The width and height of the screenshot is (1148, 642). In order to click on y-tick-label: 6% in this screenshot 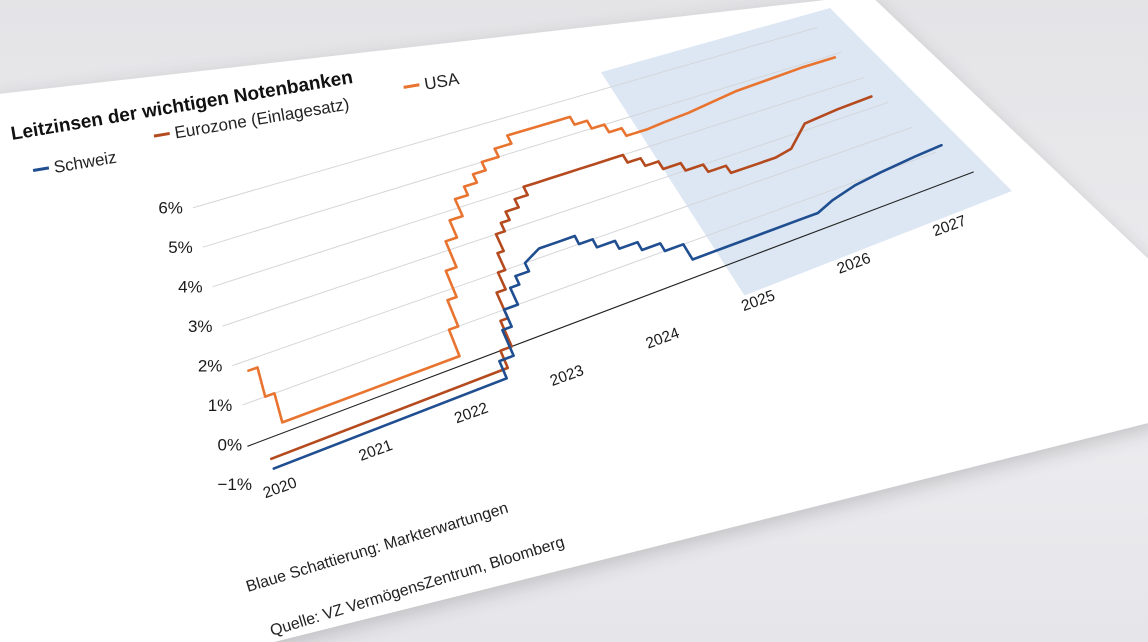, I will do `click(170, 208)`.